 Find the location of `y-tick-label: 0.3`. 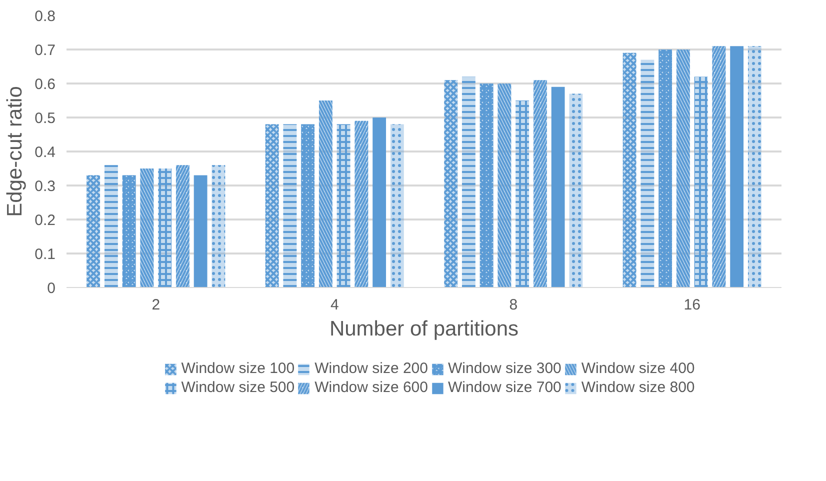

y-tick-label: 0.3 is located at coordinates (45, 186).